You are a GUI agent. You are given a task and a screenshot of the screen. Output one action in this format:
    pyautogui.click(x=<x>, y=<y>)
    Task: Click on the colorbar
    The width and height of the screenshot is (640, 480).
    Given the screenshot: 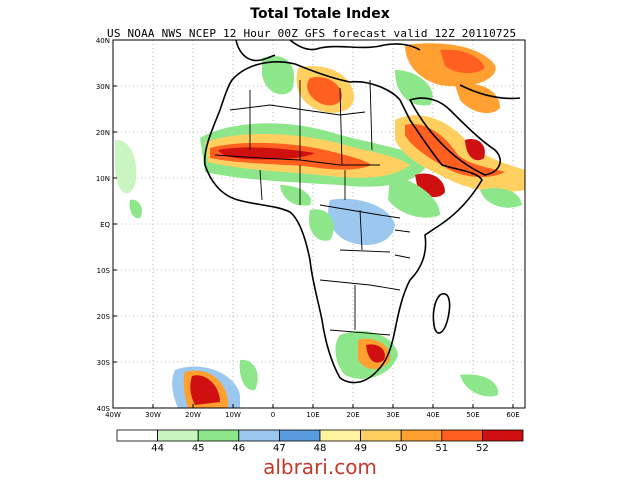 What is the action you would take?
    pyautogui.click(x=320, y=435)
    